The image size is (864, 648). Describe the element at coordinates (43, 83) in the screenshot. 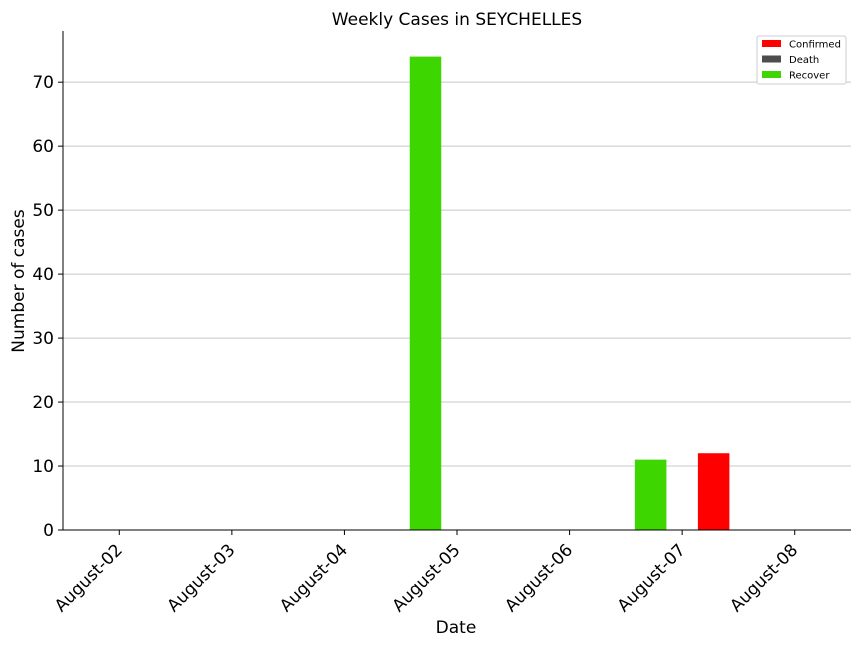

I see `y-tick-label: 70` at that location.